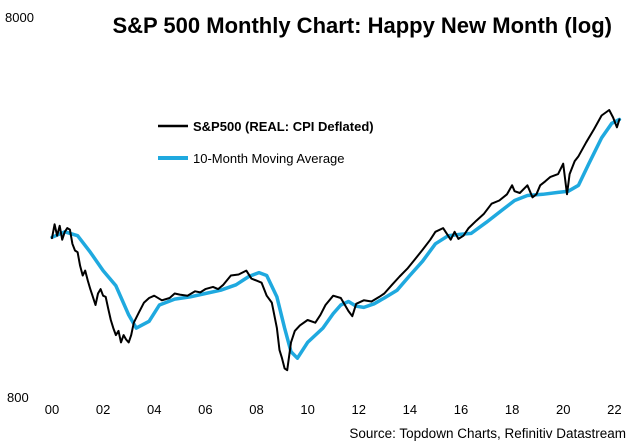 The height and width of the screenshot is (447, 640). I want to click on x-tick-label-08: 08, so click(256, 409).